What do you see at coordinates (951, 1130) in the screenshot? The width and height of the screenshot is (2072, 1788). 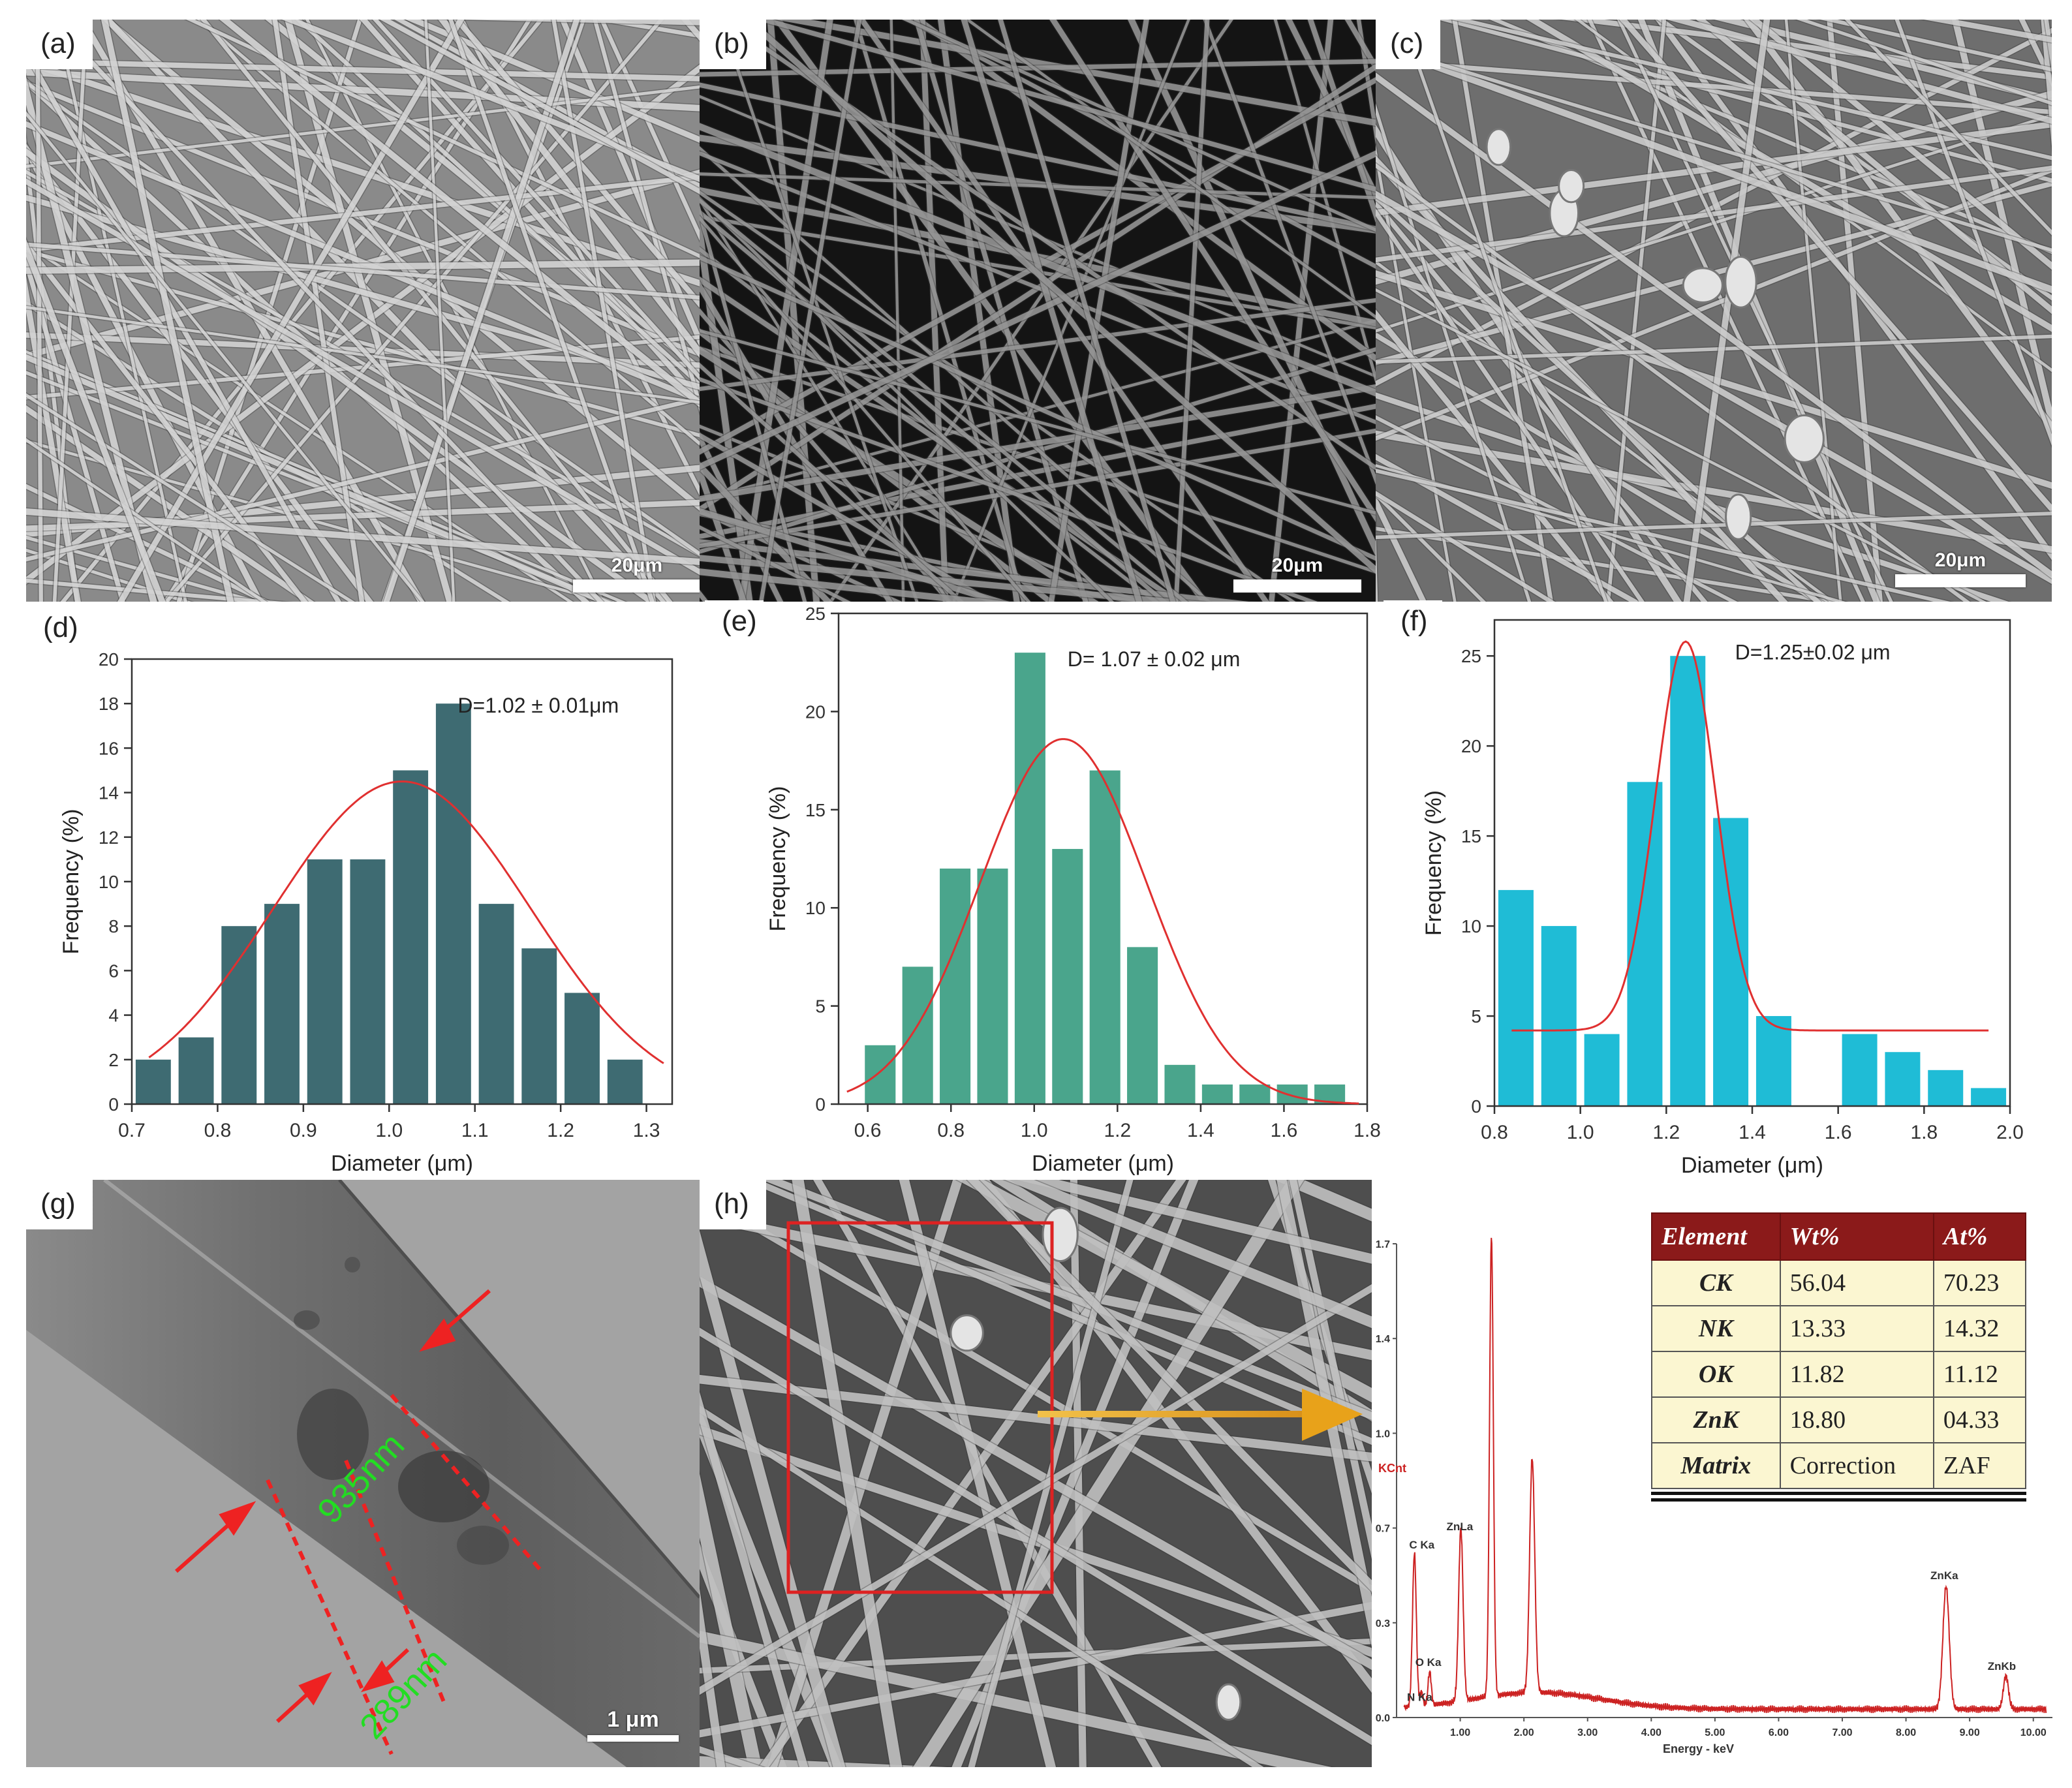 I see `x-tick-label: 0.8` at bounding box center [951, 1130].